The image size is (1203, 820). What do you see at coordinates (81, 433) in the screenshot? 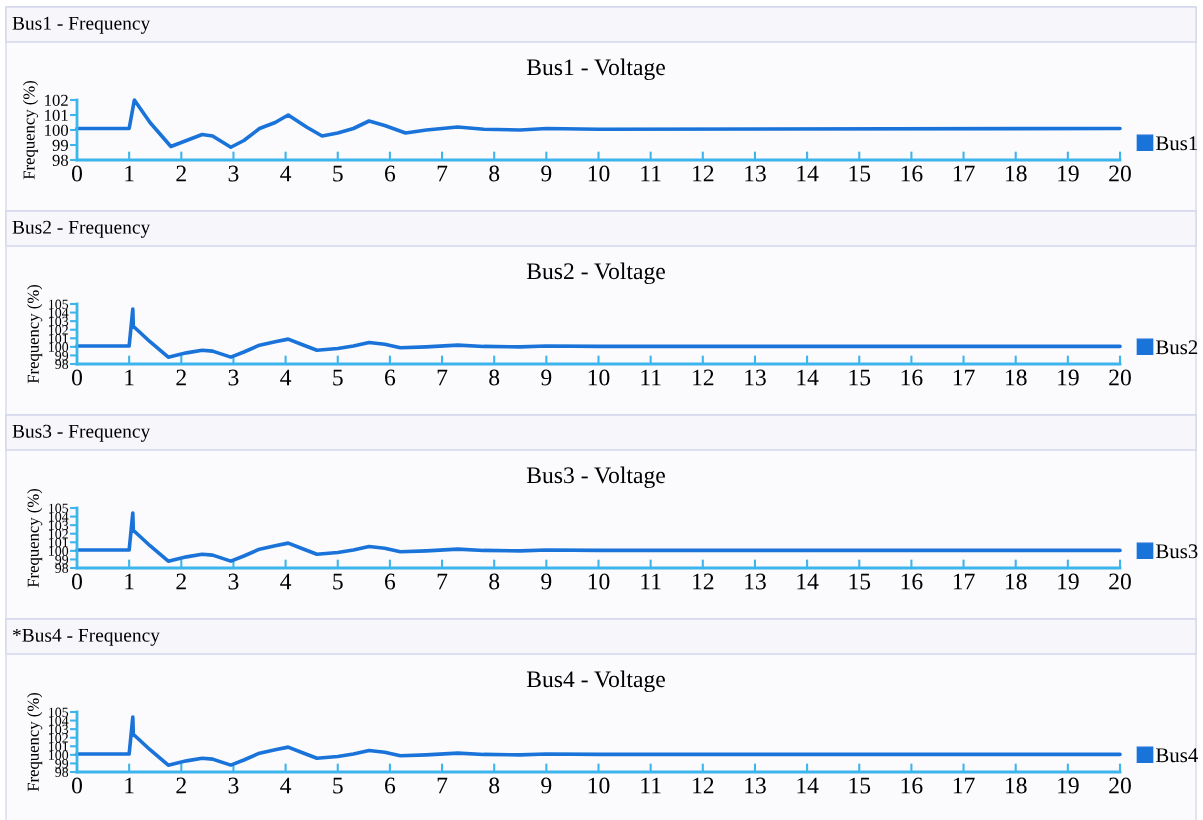
I see `text: Bus3 - Frequency` at bounding box center [81, 433].